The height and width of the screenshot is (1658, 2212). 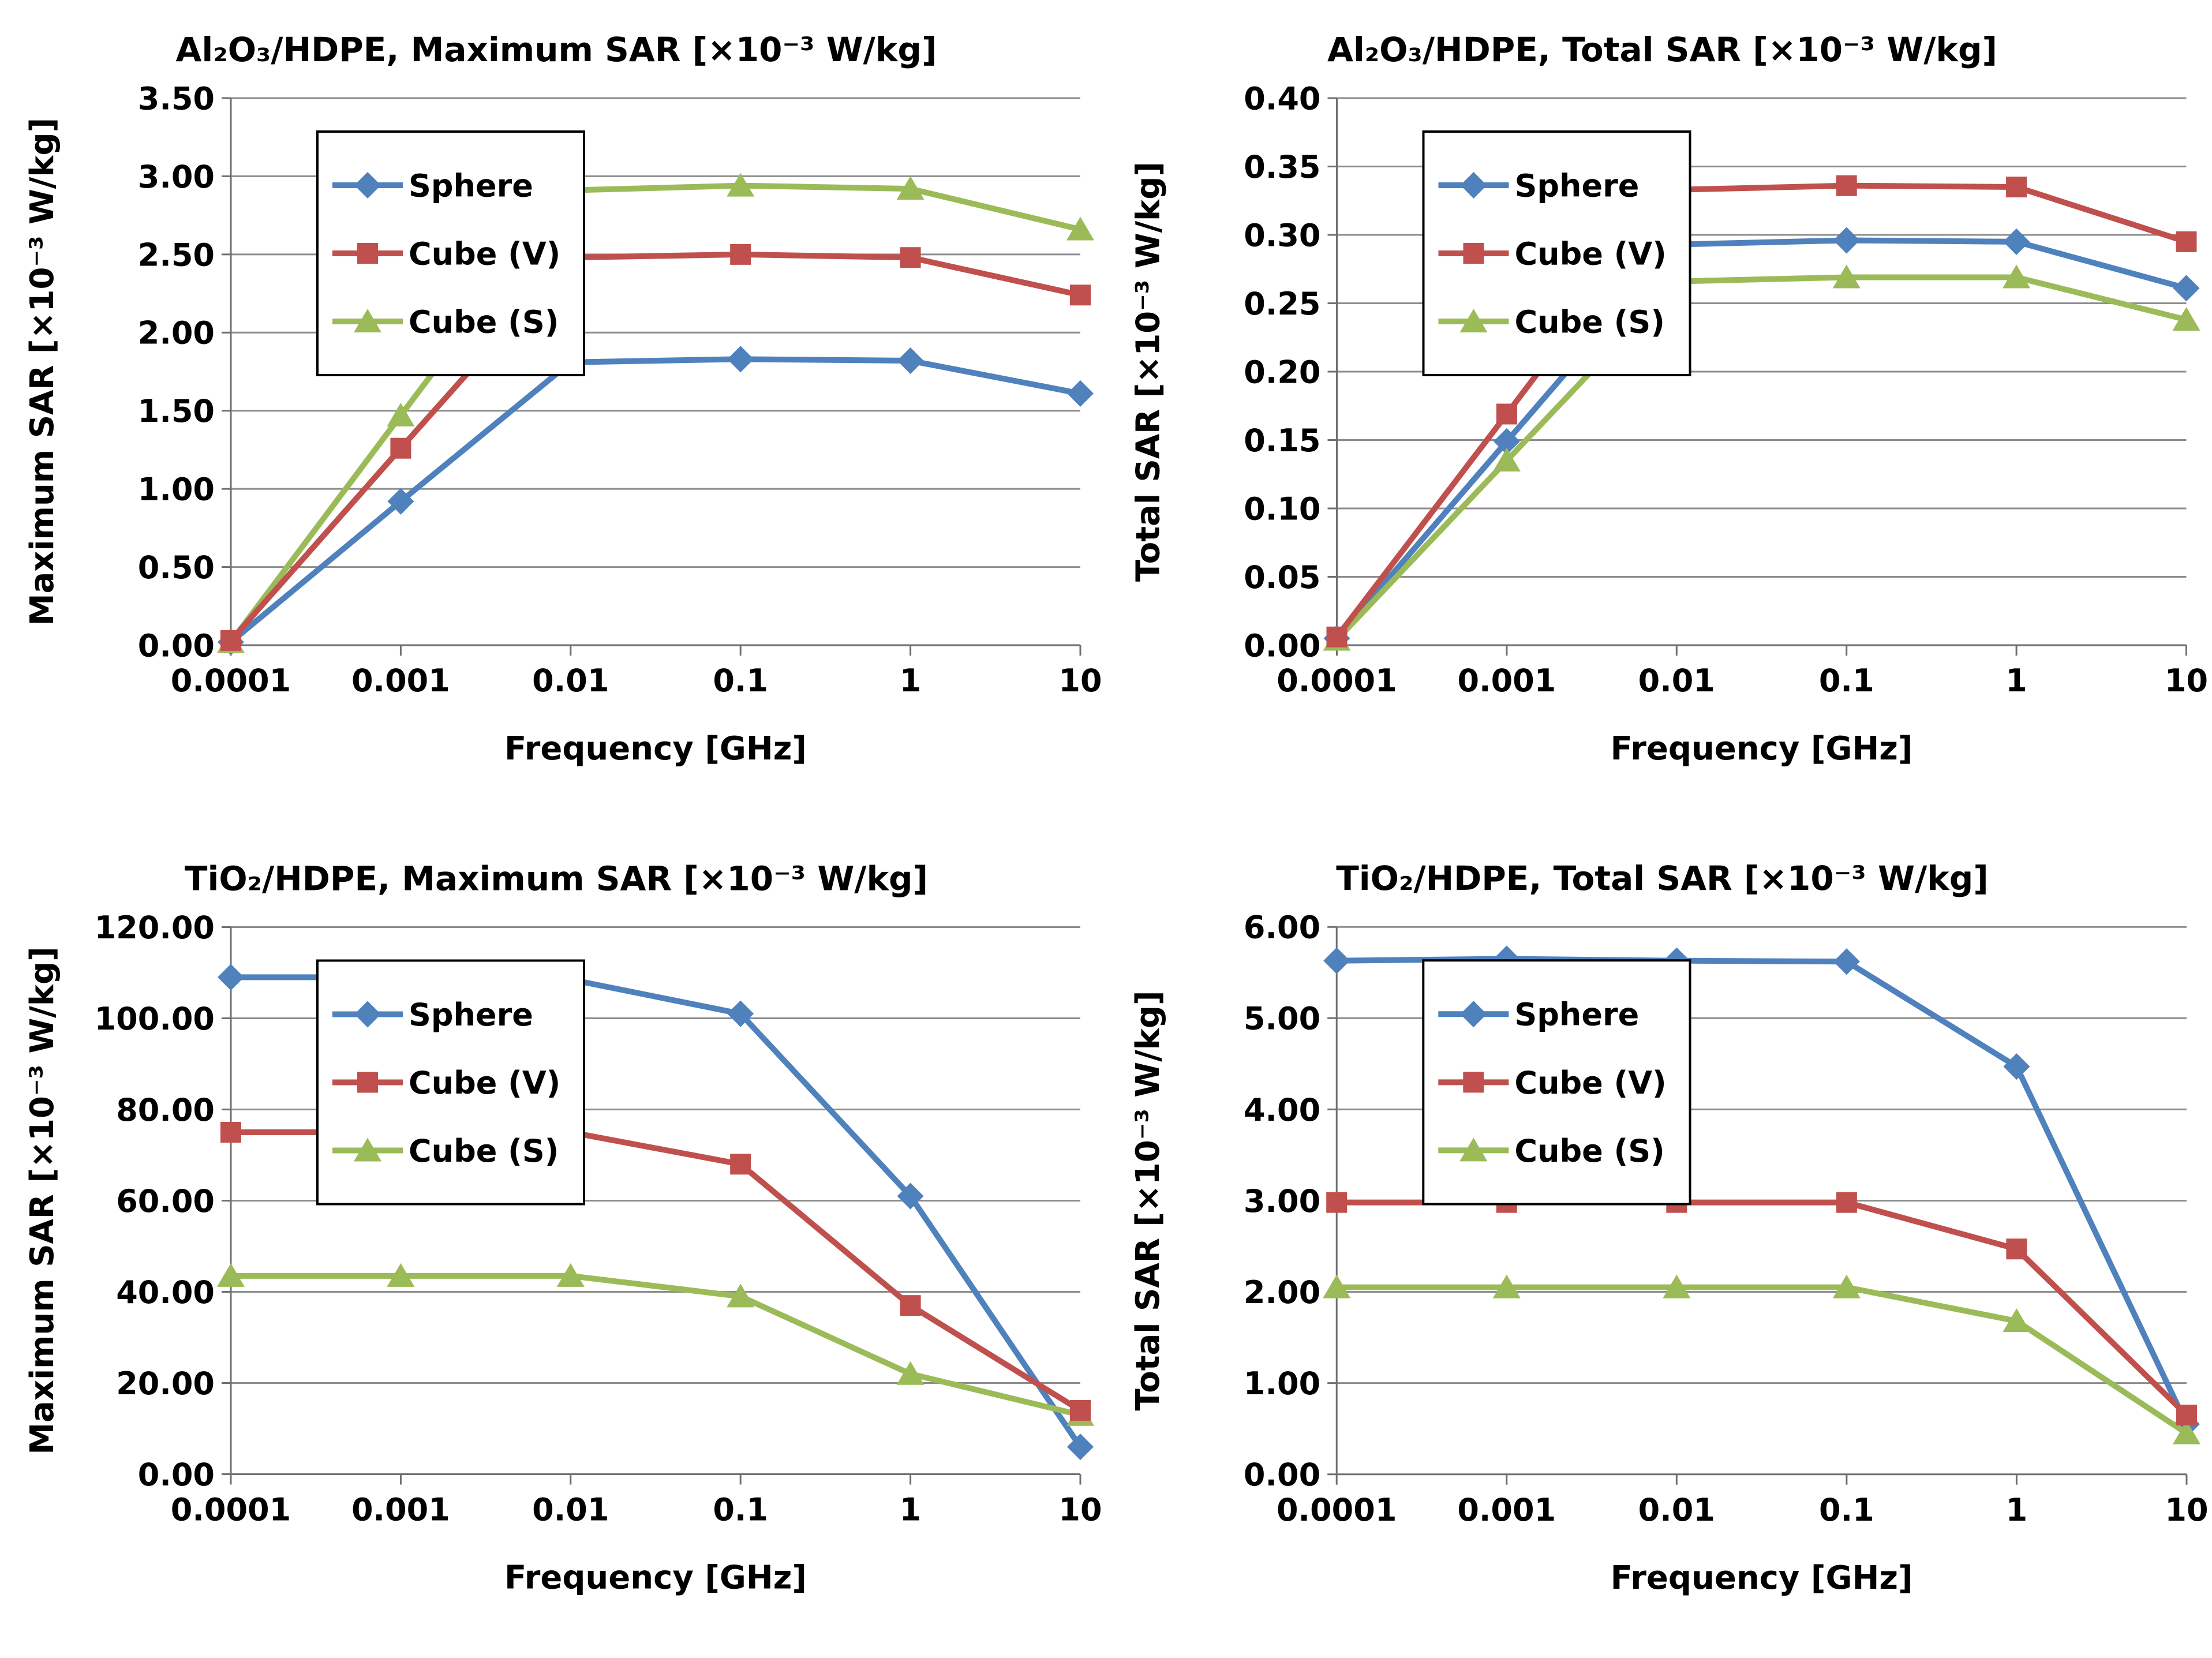 What do you see at coordinates (1282, 1110) in the screenshot?
I see `y-tick-label: 4.00` at bounding box center [1282, 1110].